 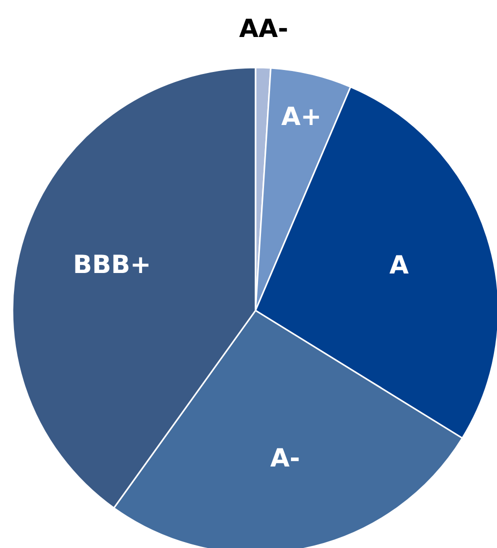 I want to click on slice-label: A-, so click(x=285, y=458).